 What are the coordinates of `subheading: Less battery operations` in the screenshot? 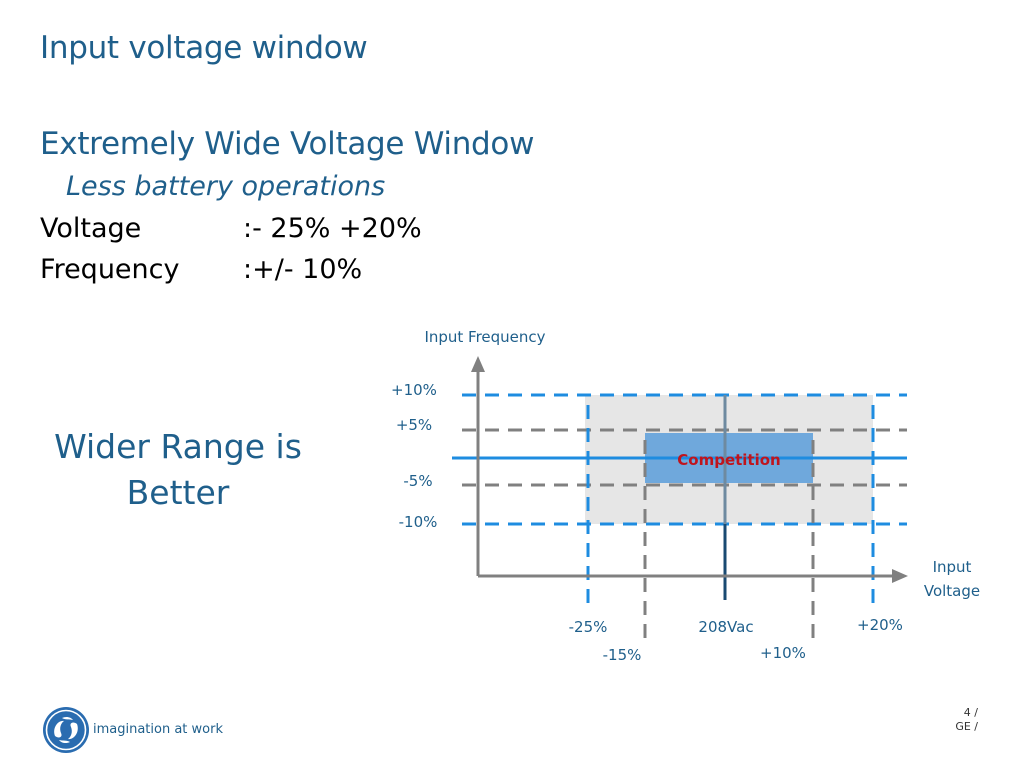 It's located at (226, 186).